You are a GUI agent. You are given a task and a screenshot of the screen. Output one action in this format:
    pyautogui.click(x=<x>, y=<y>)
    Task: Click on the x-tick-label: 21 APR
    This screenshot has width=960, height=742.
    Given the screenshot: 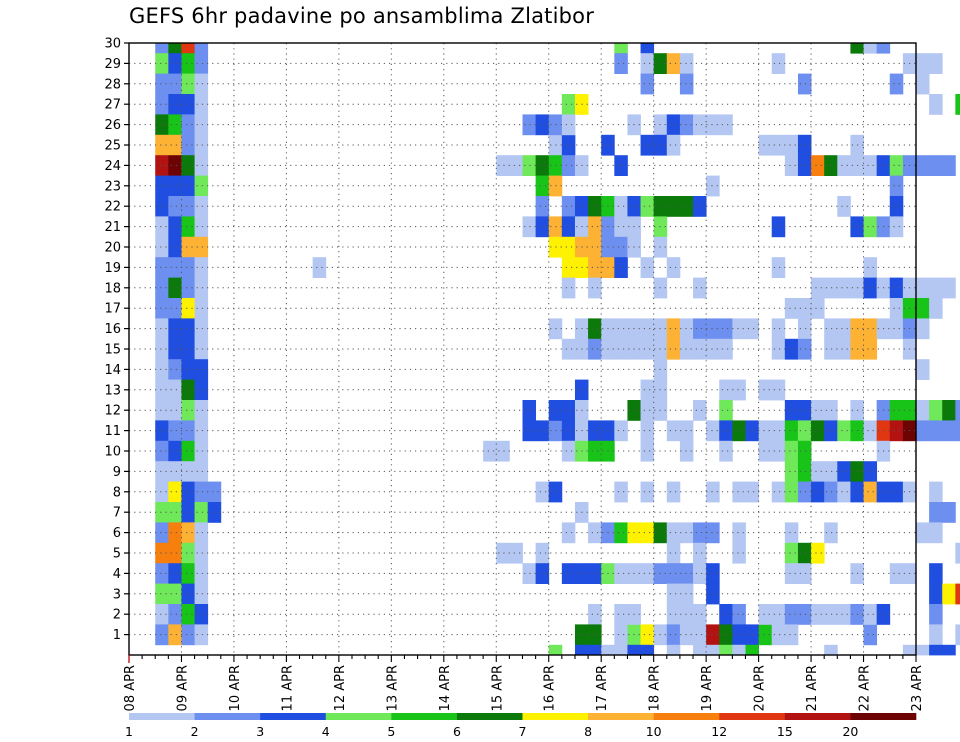 What is the action you would take?
    pyautogui.click(x=812, y=688)
    